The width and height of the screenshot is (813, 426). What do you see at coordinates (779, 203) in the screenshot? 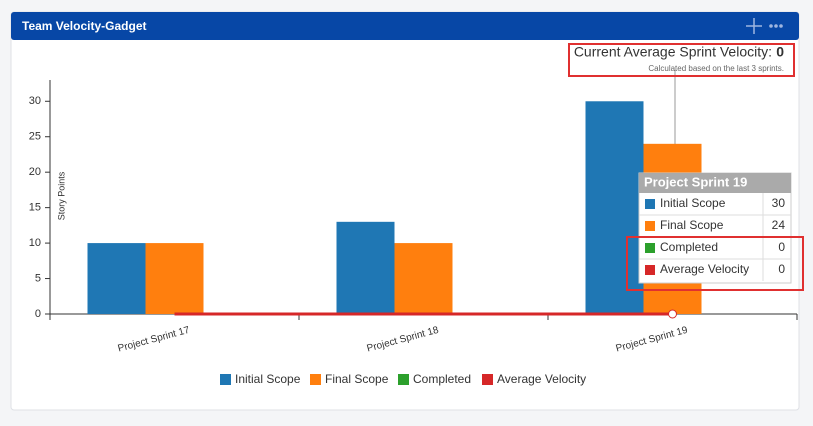
I see `tooltip-value: 30` at bounding box center [779, 203].